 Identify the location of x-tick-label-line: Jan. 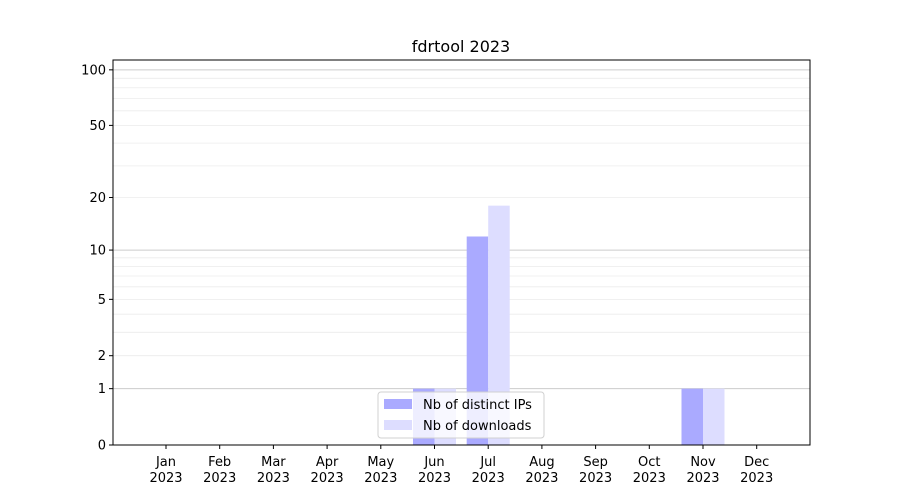
(165, 462).